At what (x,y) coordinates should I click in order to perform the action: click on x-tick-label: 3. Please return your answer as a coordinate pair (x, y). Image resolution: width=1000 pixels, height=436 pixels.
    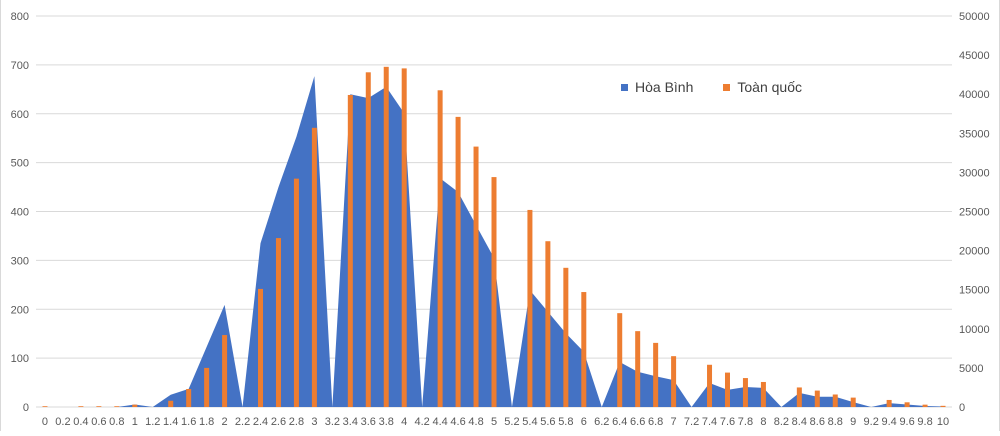
    Looking at the image, I should click on (314, 422).